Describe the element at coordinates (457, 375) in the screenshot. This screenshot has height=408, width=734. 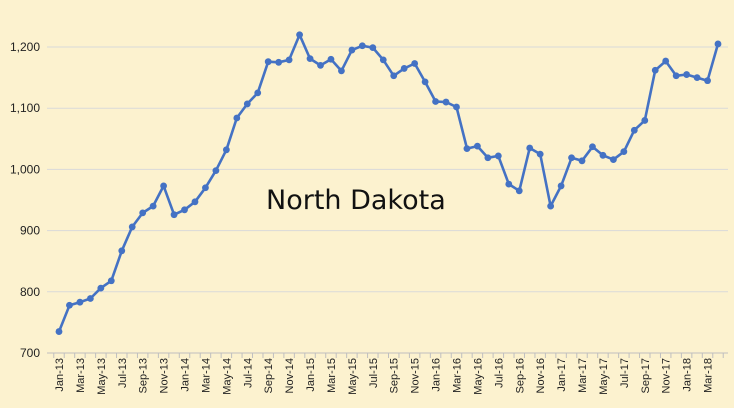
I see `x-tick-label: Mar-16` at that location.